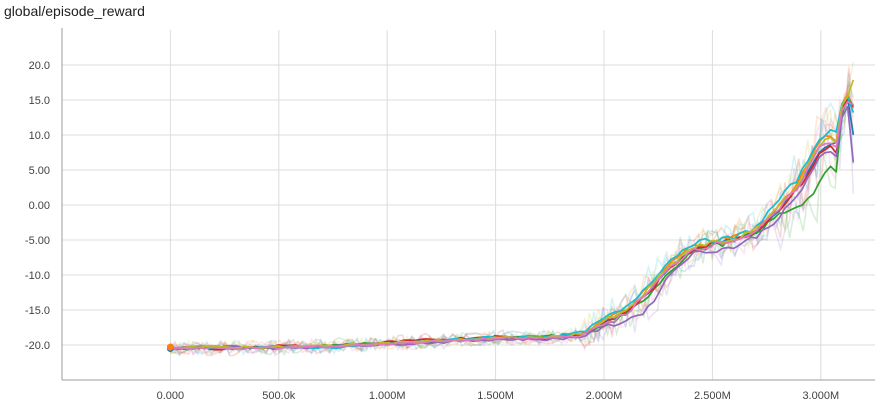 This screenshot has width=875, height=407. I want to click on chart-title: global/episode_reward, so click(74, 11).